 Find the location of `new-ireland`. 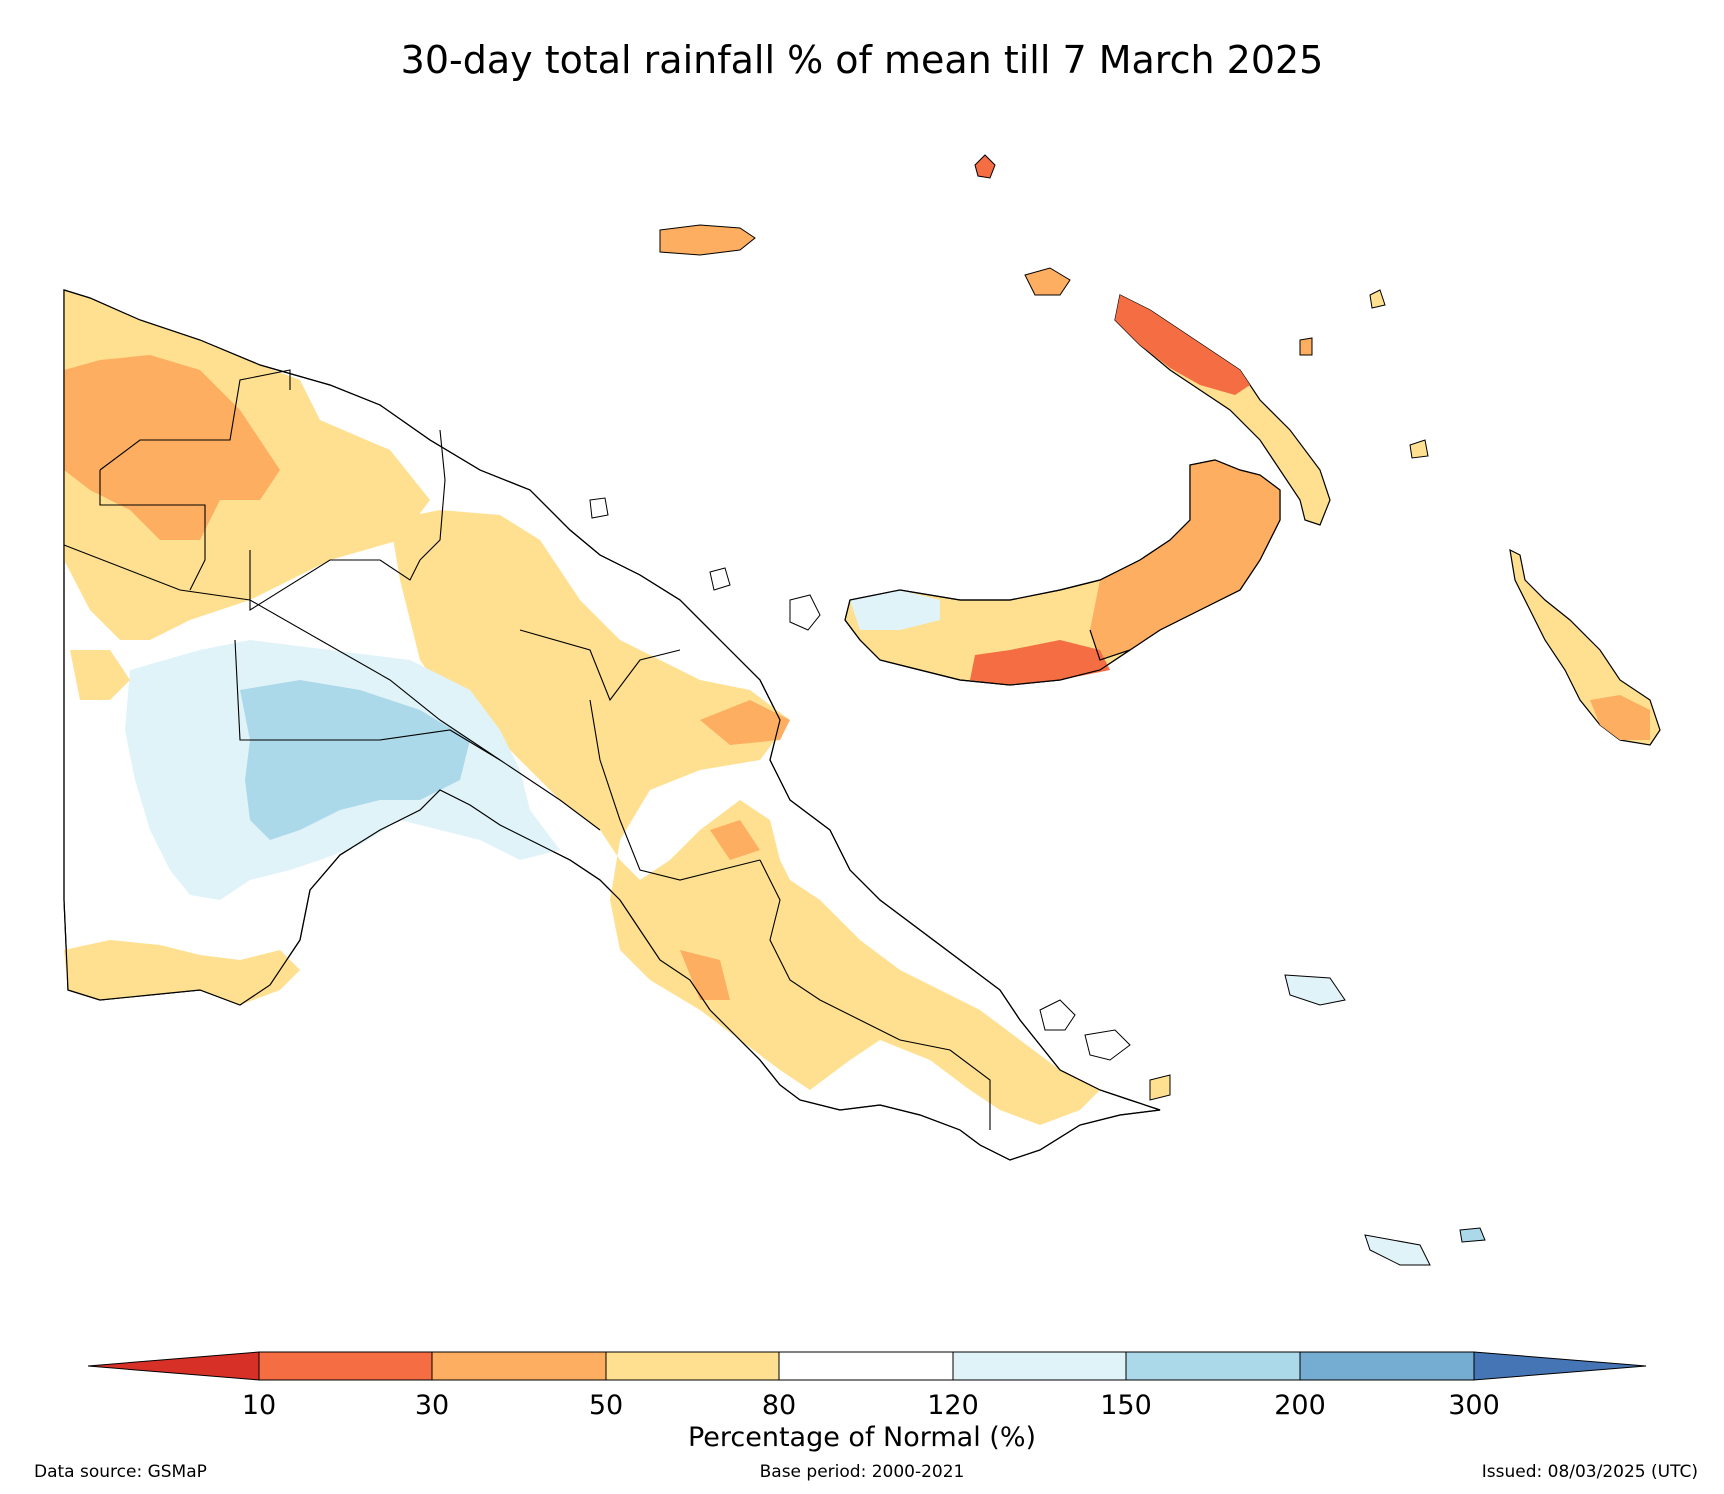

new-ireland is located at coordinates (1222, 410).